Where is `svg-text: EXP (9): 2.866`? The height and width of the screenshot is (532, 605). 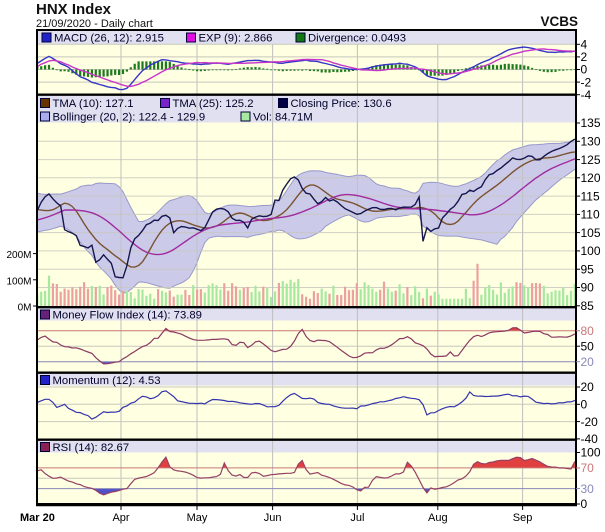
svg-text: EXP (9): 2.866 is located at coordinates (236, 38).